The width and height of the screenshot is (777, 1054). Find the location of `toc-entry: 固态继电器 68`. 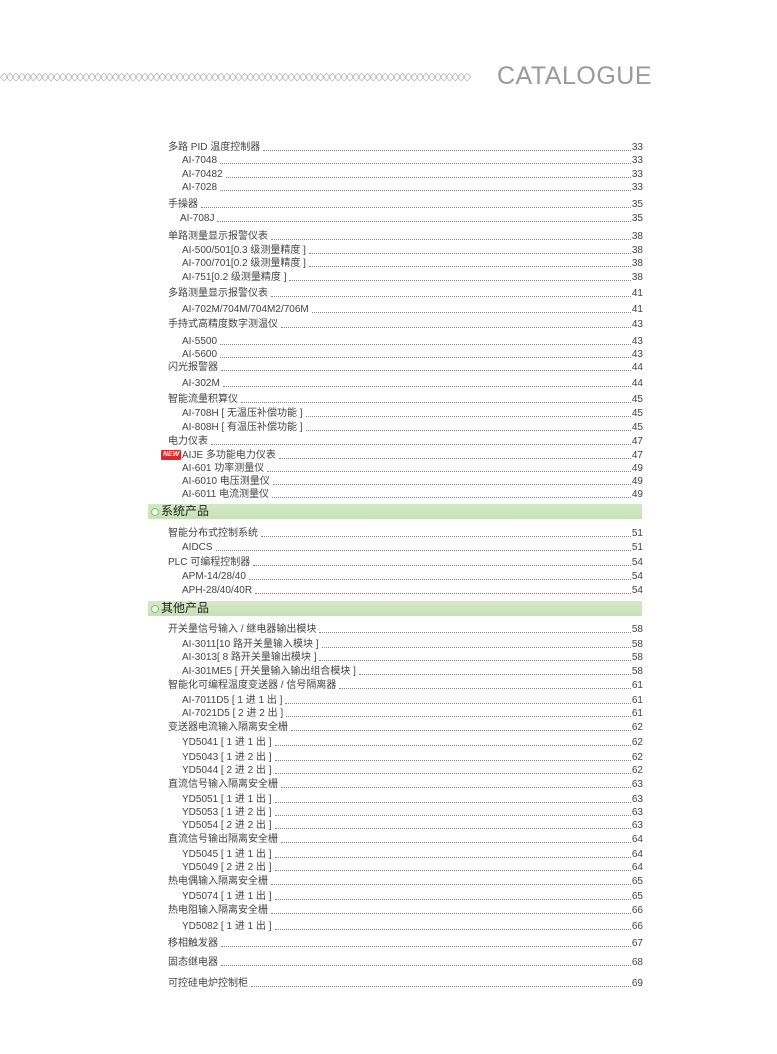

toc-entry: 固态继电器 68 is located at coordinates (405, 962).